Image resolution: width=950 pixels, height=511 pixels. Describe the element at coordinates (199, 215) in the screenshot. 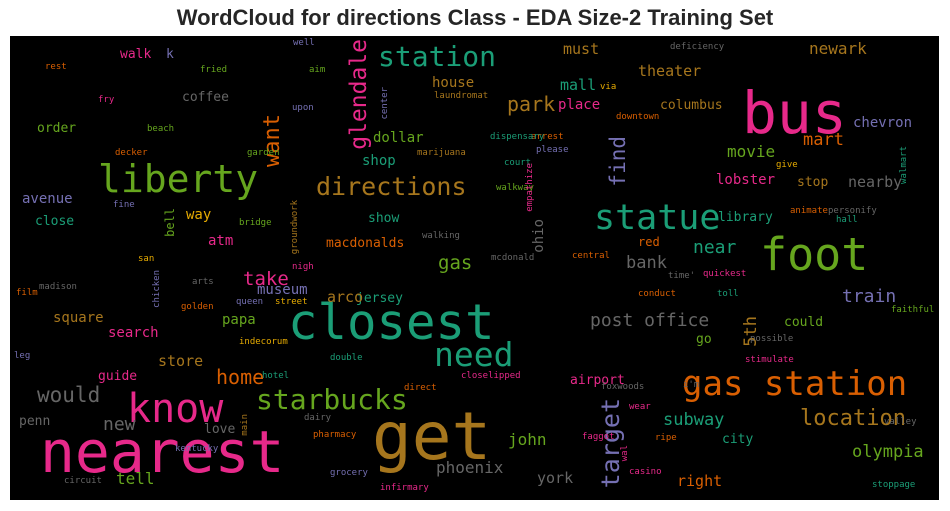

I see `word-way: way` at that location.